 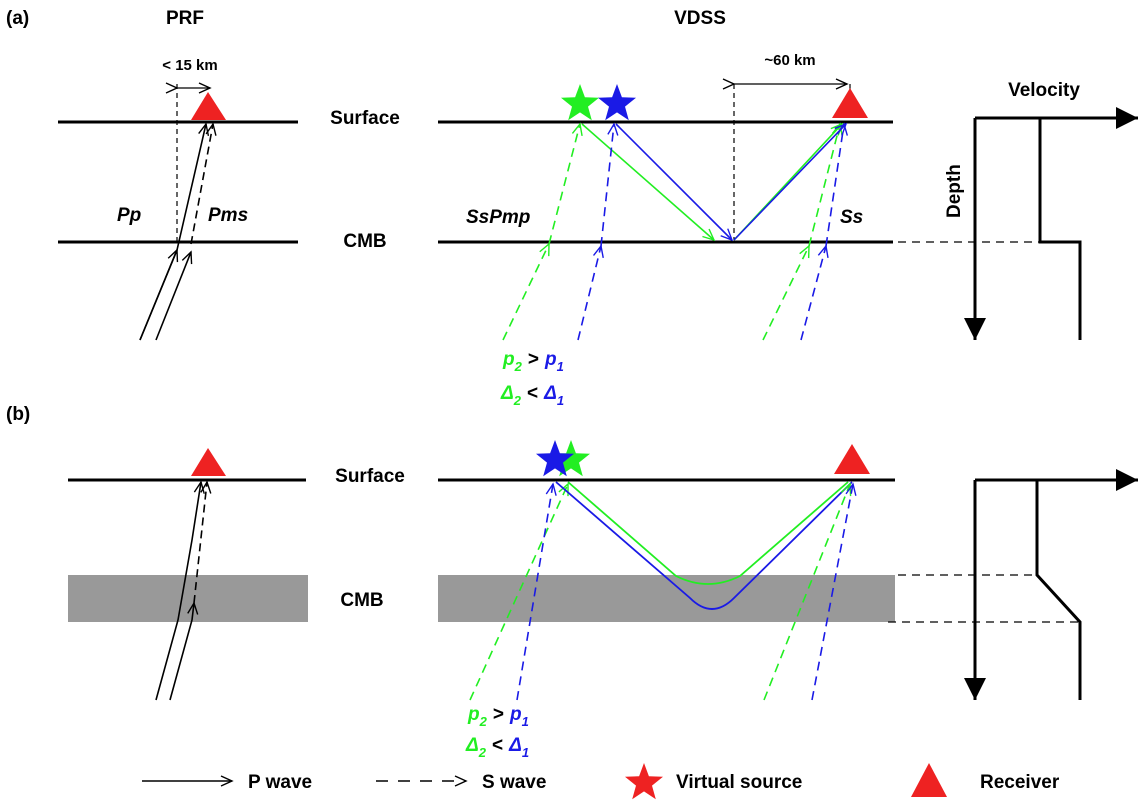 I want to click on velocity-profile-a: Velocity Depth, so click(x=1018, y=210).